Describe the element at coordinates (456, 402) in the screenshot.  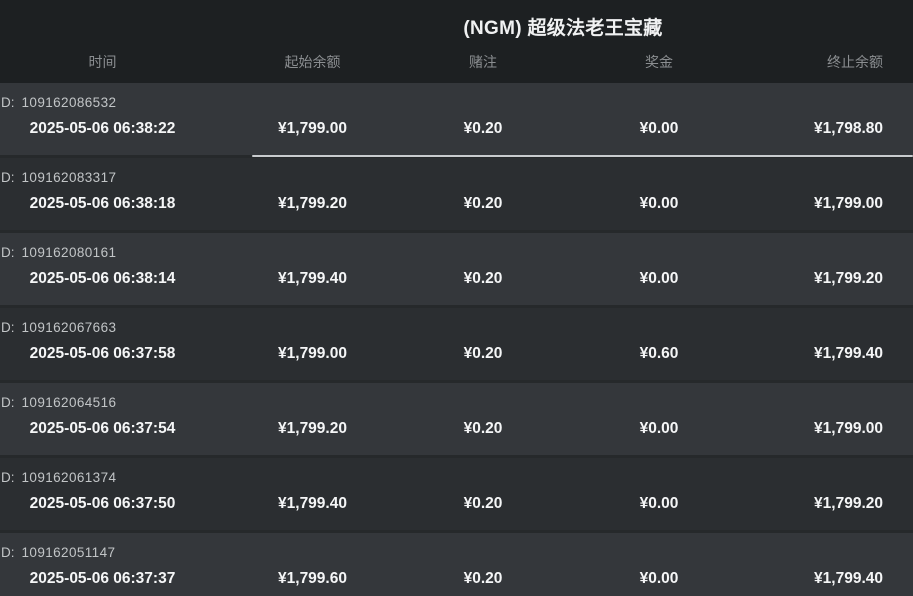
I see `round-id: D: 109162064516` at that location.